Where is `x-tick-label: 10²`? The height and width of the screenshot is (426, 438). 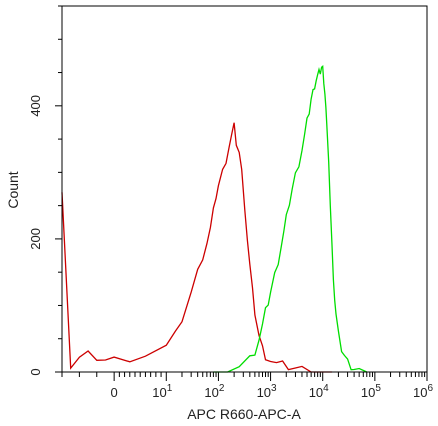 x-tick-label: 10² is located at coordinates (214, 391).